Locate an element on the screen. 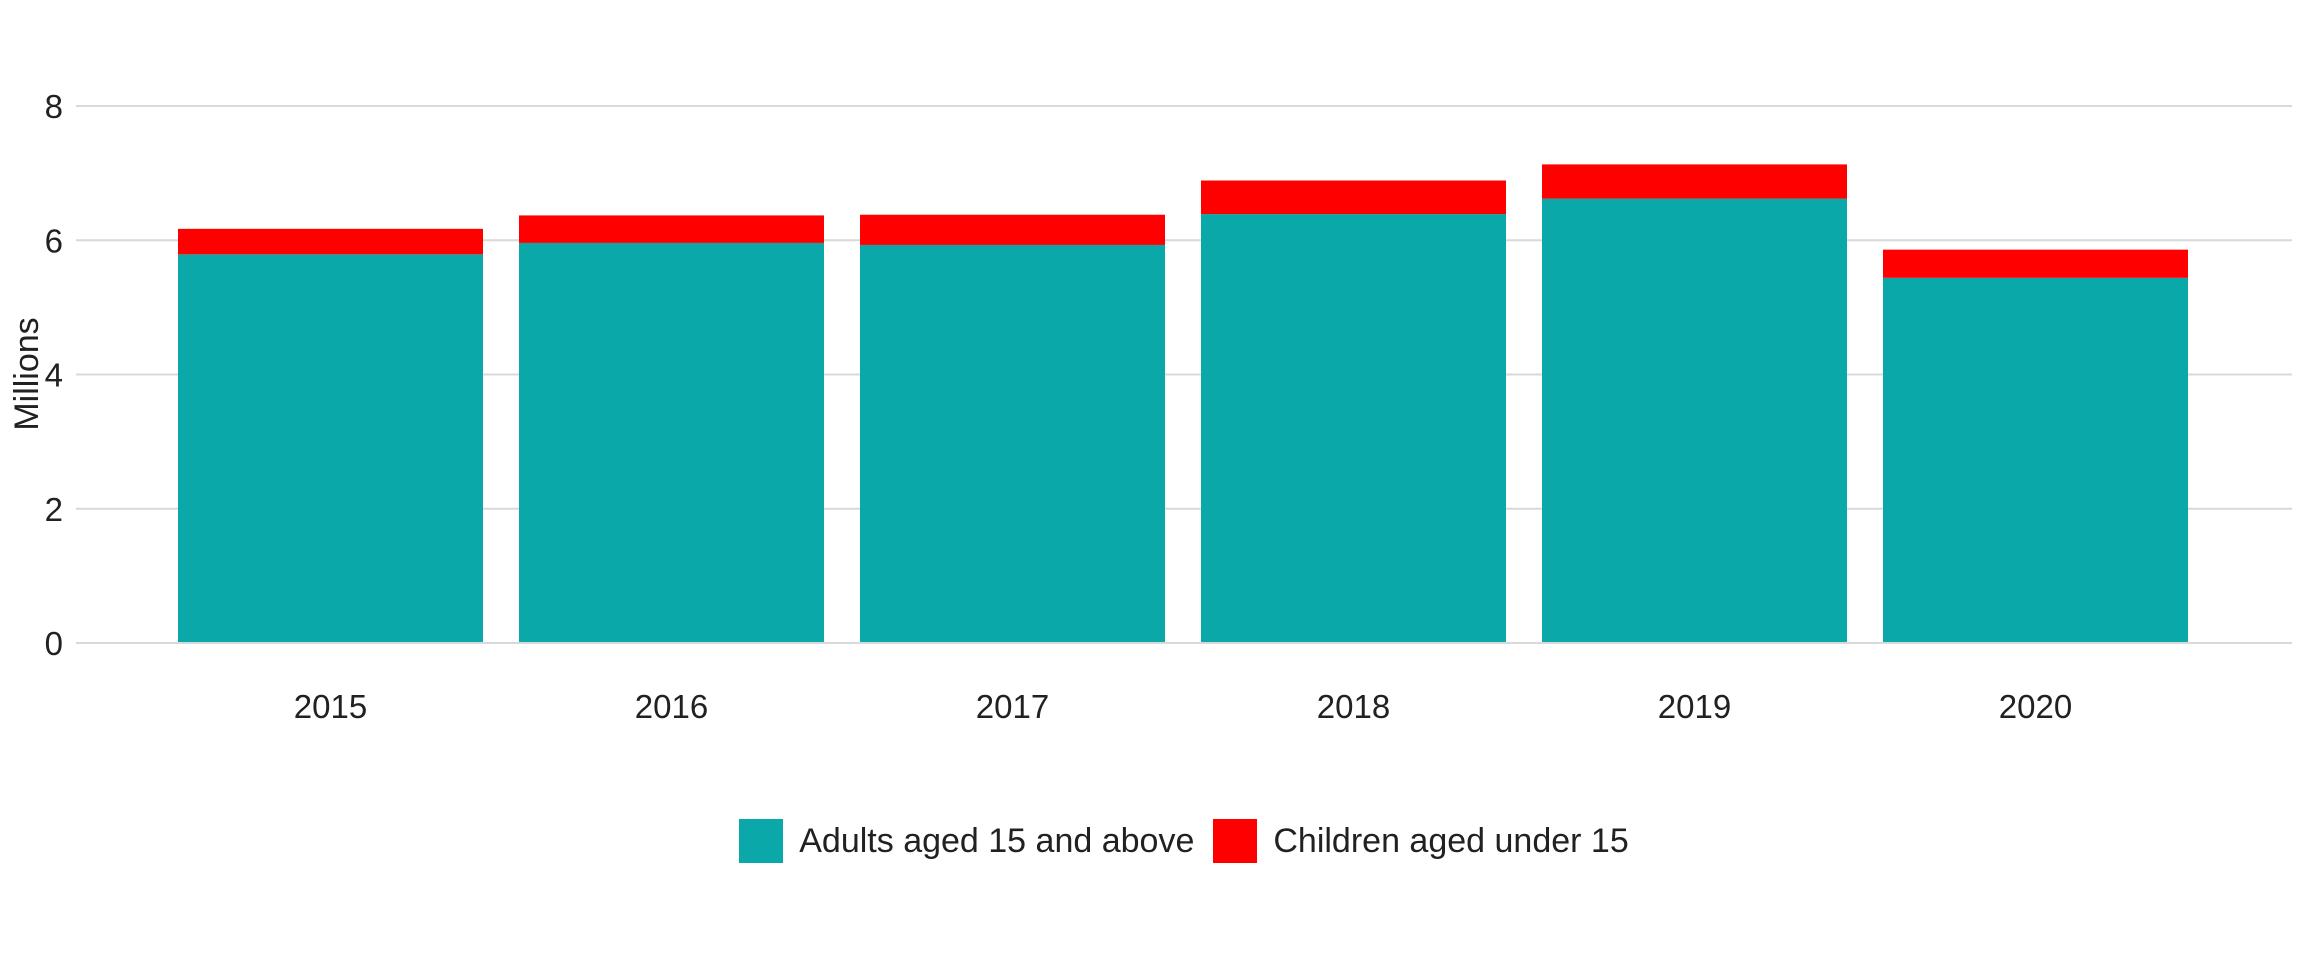  x-category-label: 2016 is located at coordinates (671, 706).